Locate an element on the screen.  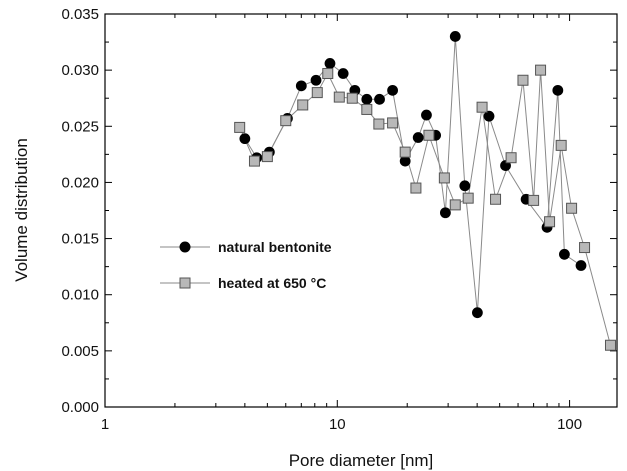
y-axis-title: Volume distribution is located at coordinates (21, 210).